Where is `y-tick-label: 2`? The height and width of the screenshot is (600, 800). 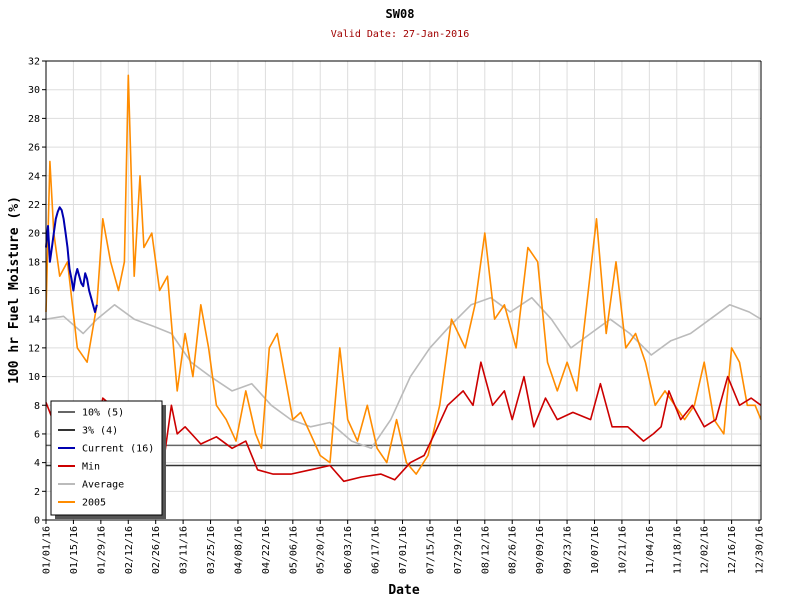 y-tick-label: 2 is located at coordinates (37, 492).